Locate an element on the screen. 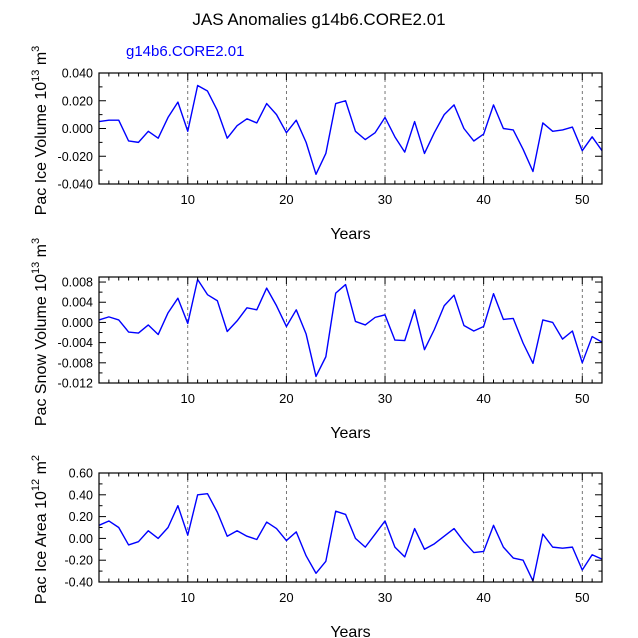  y-tick-label: 0.60 is located at coordinates (81, 474).